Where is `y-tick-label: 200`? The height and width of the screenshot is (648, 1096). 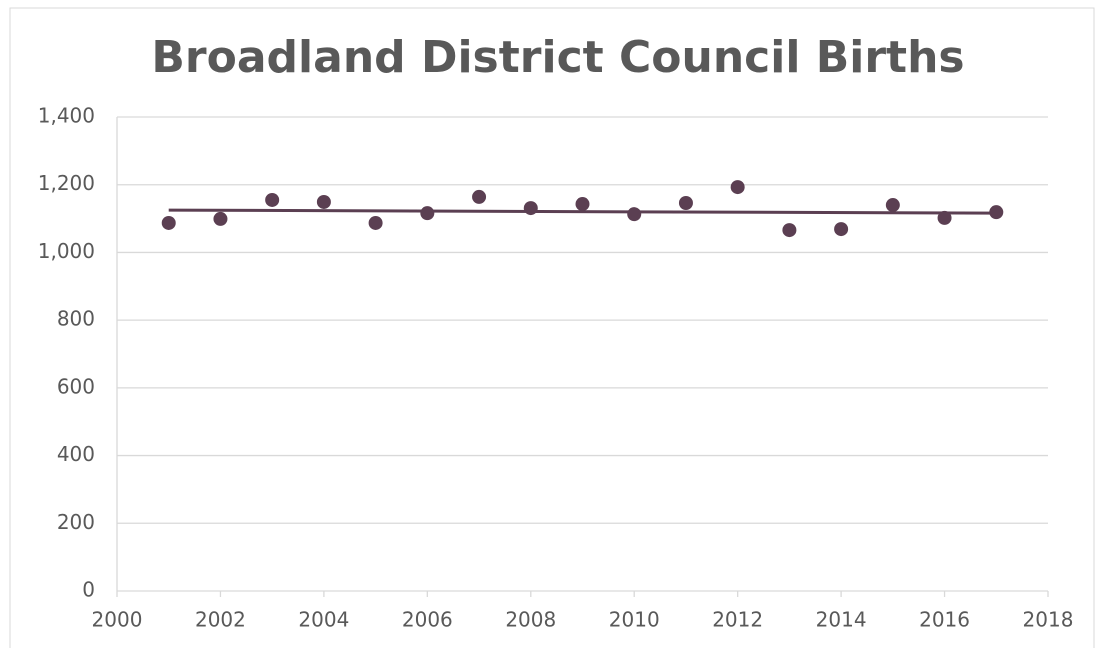 y-tick-label: 200 is located at coordinates (76, 522).